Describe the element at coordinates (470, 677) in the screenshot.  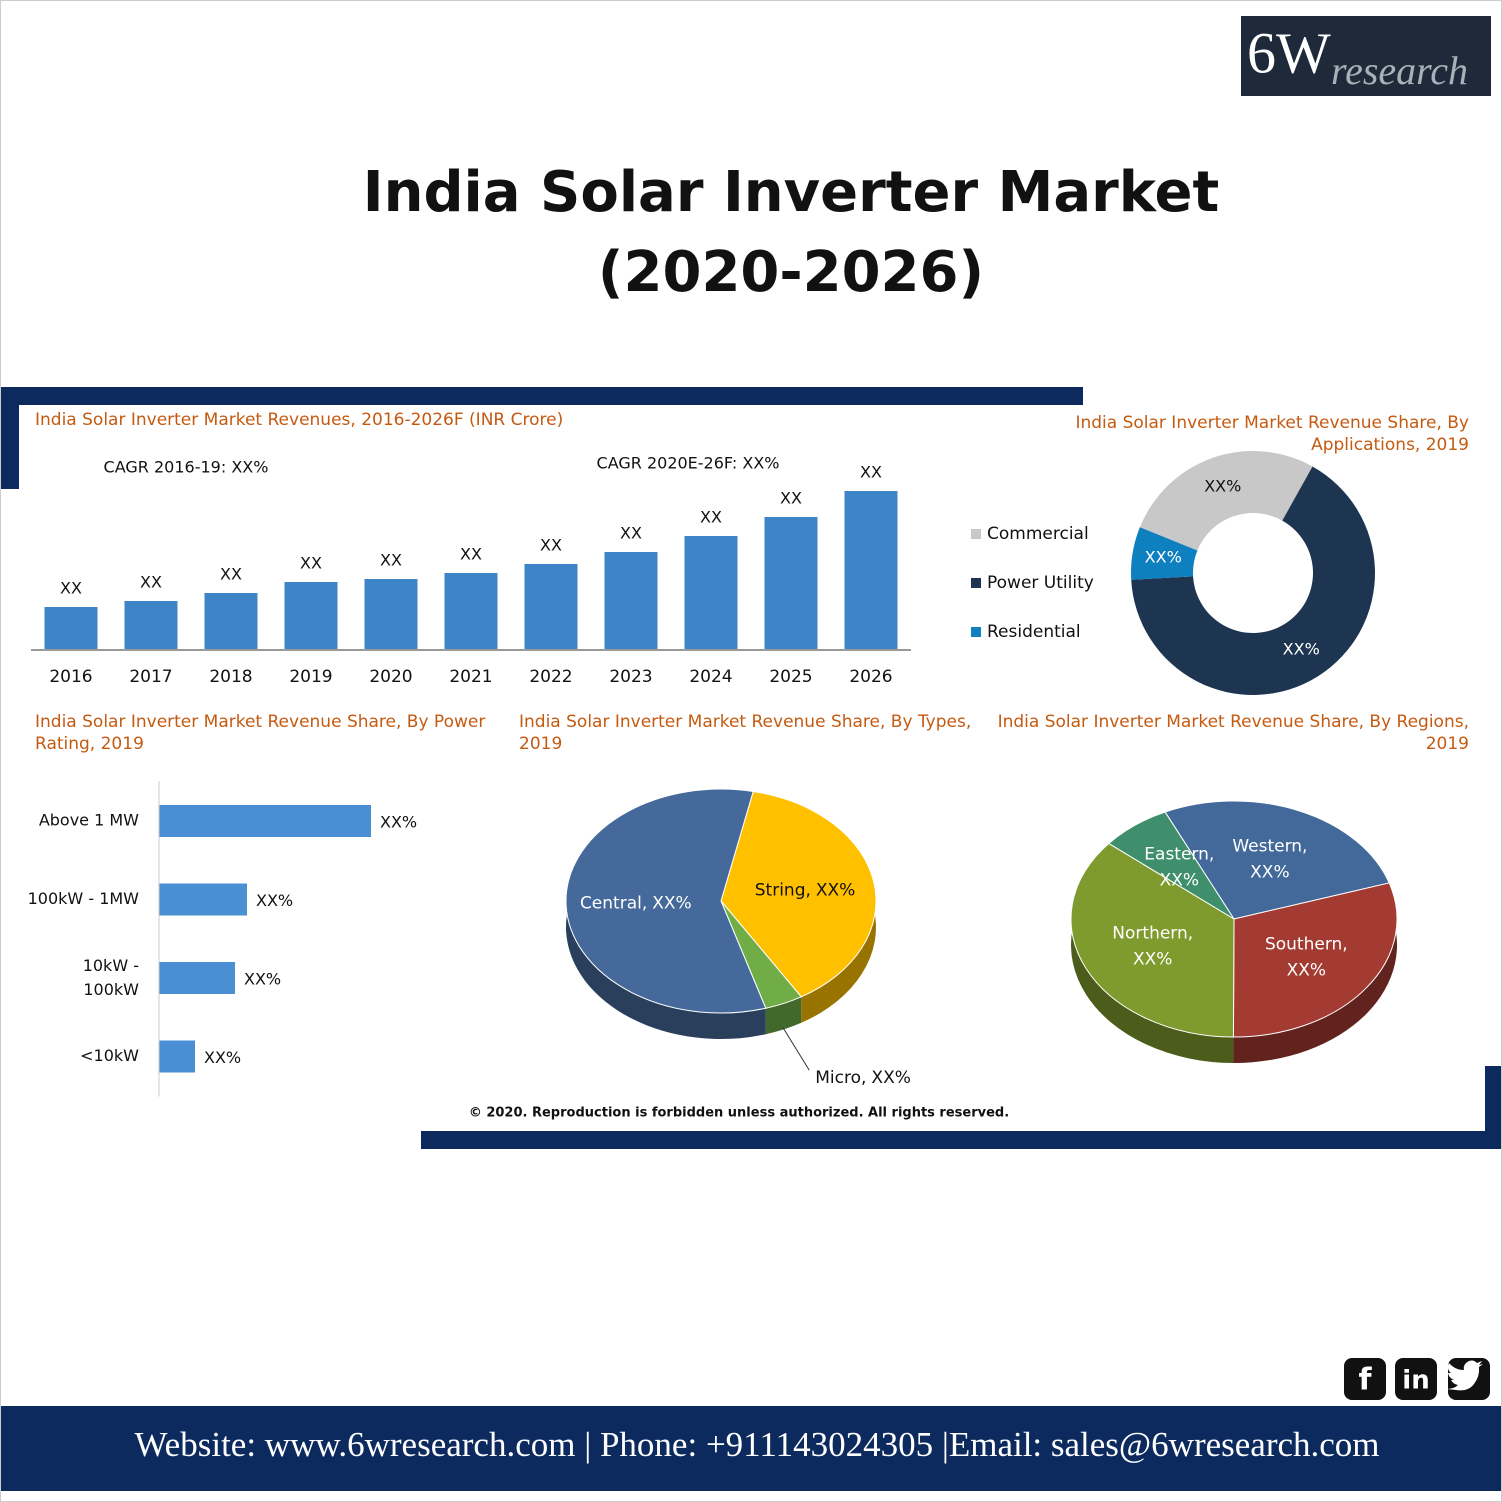
I see `x-tick-label: 2021` at that location.